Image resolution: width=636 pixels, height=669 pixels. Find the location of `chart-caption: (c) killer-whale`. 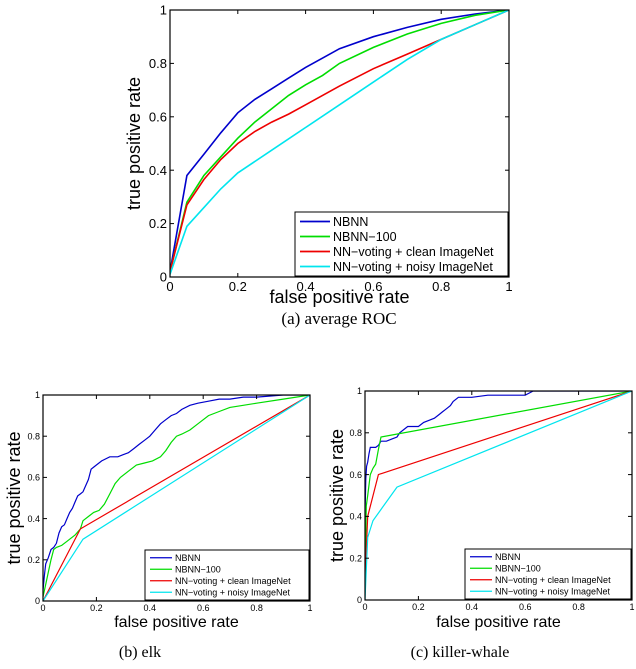

chart-caption: (c) killer-whale is located at coordinates (460, 652).